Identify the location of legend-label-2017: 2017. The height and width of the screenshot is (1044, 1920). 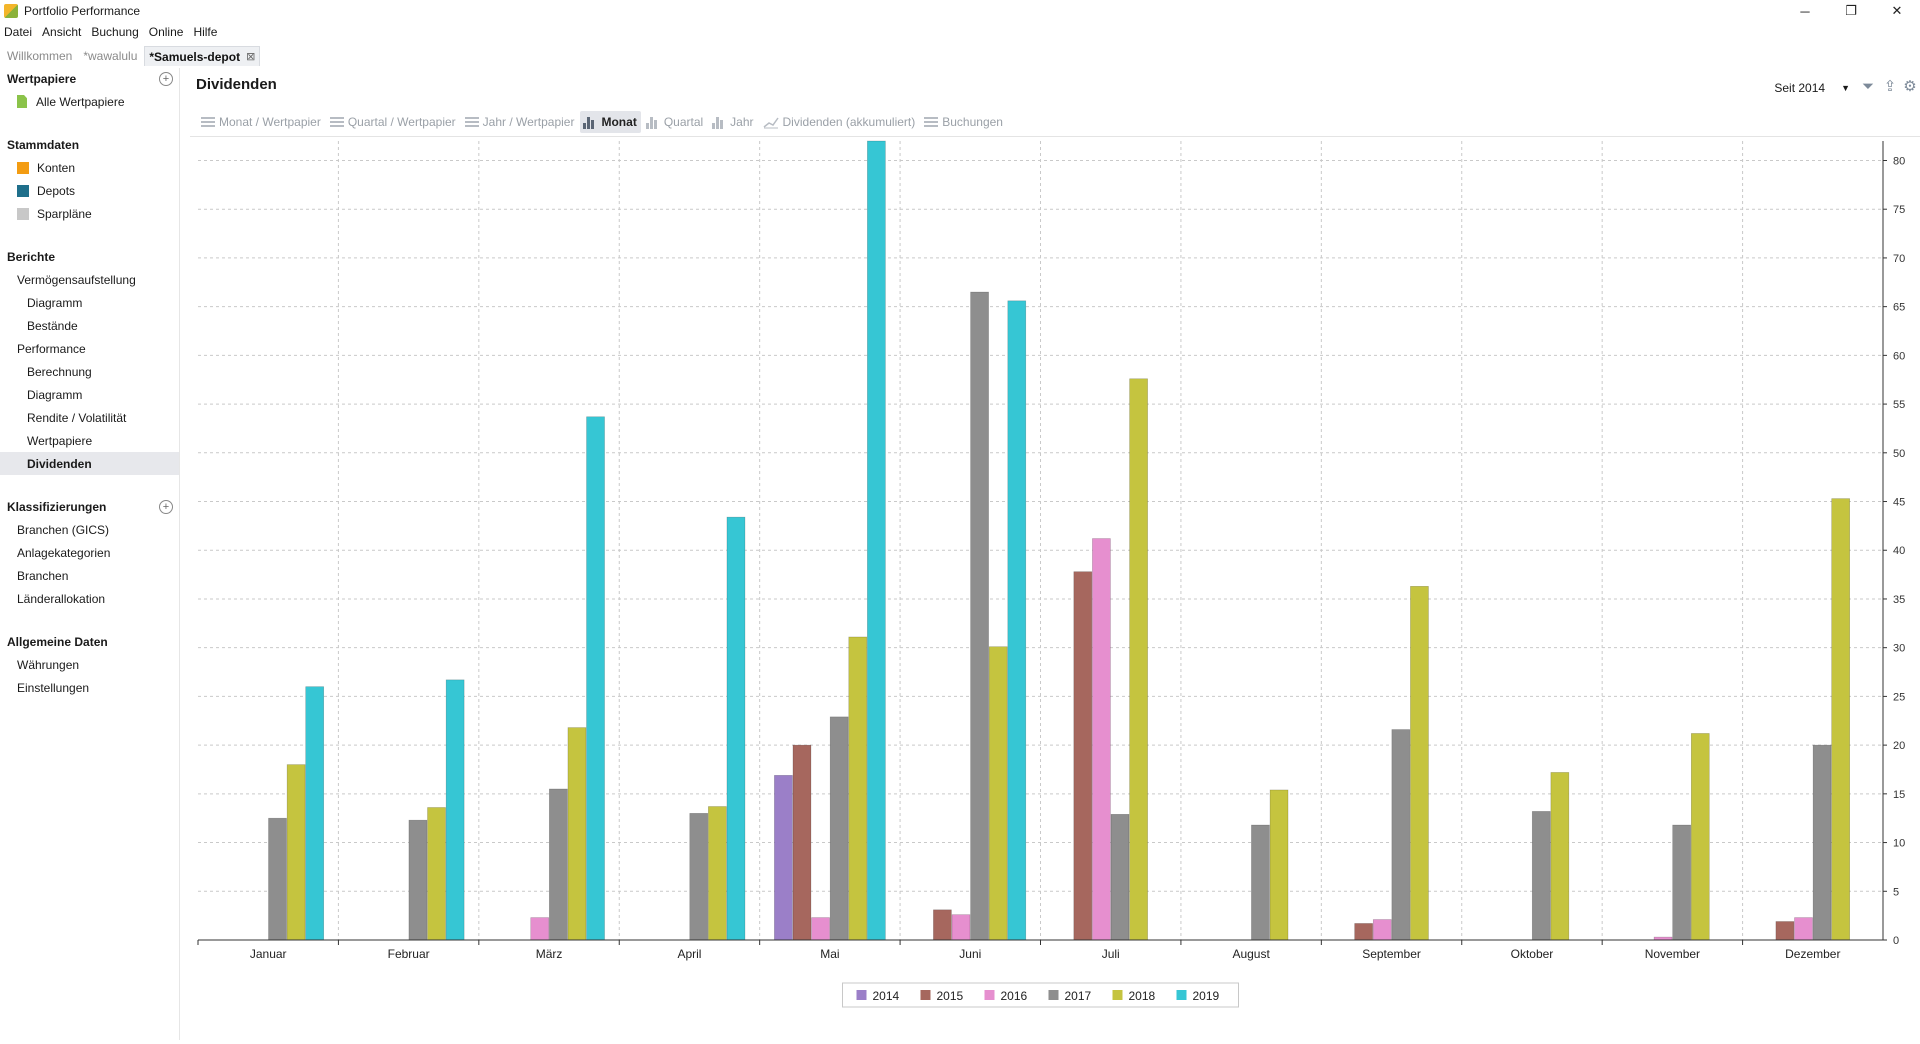
(1078, 996).